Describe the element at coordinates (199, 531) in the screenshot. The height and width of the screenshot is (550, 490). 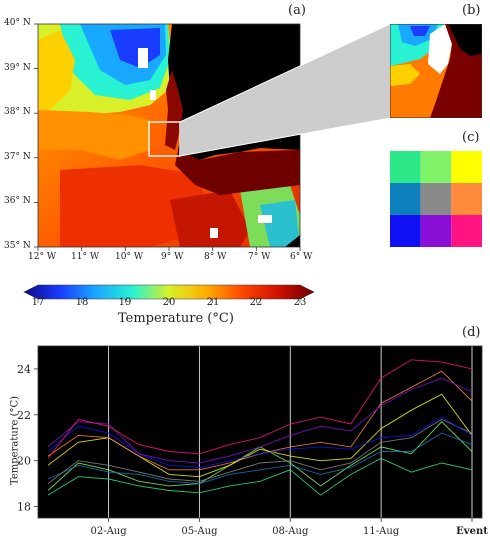
I see `x-tick-label: 05-Aug` at that location.